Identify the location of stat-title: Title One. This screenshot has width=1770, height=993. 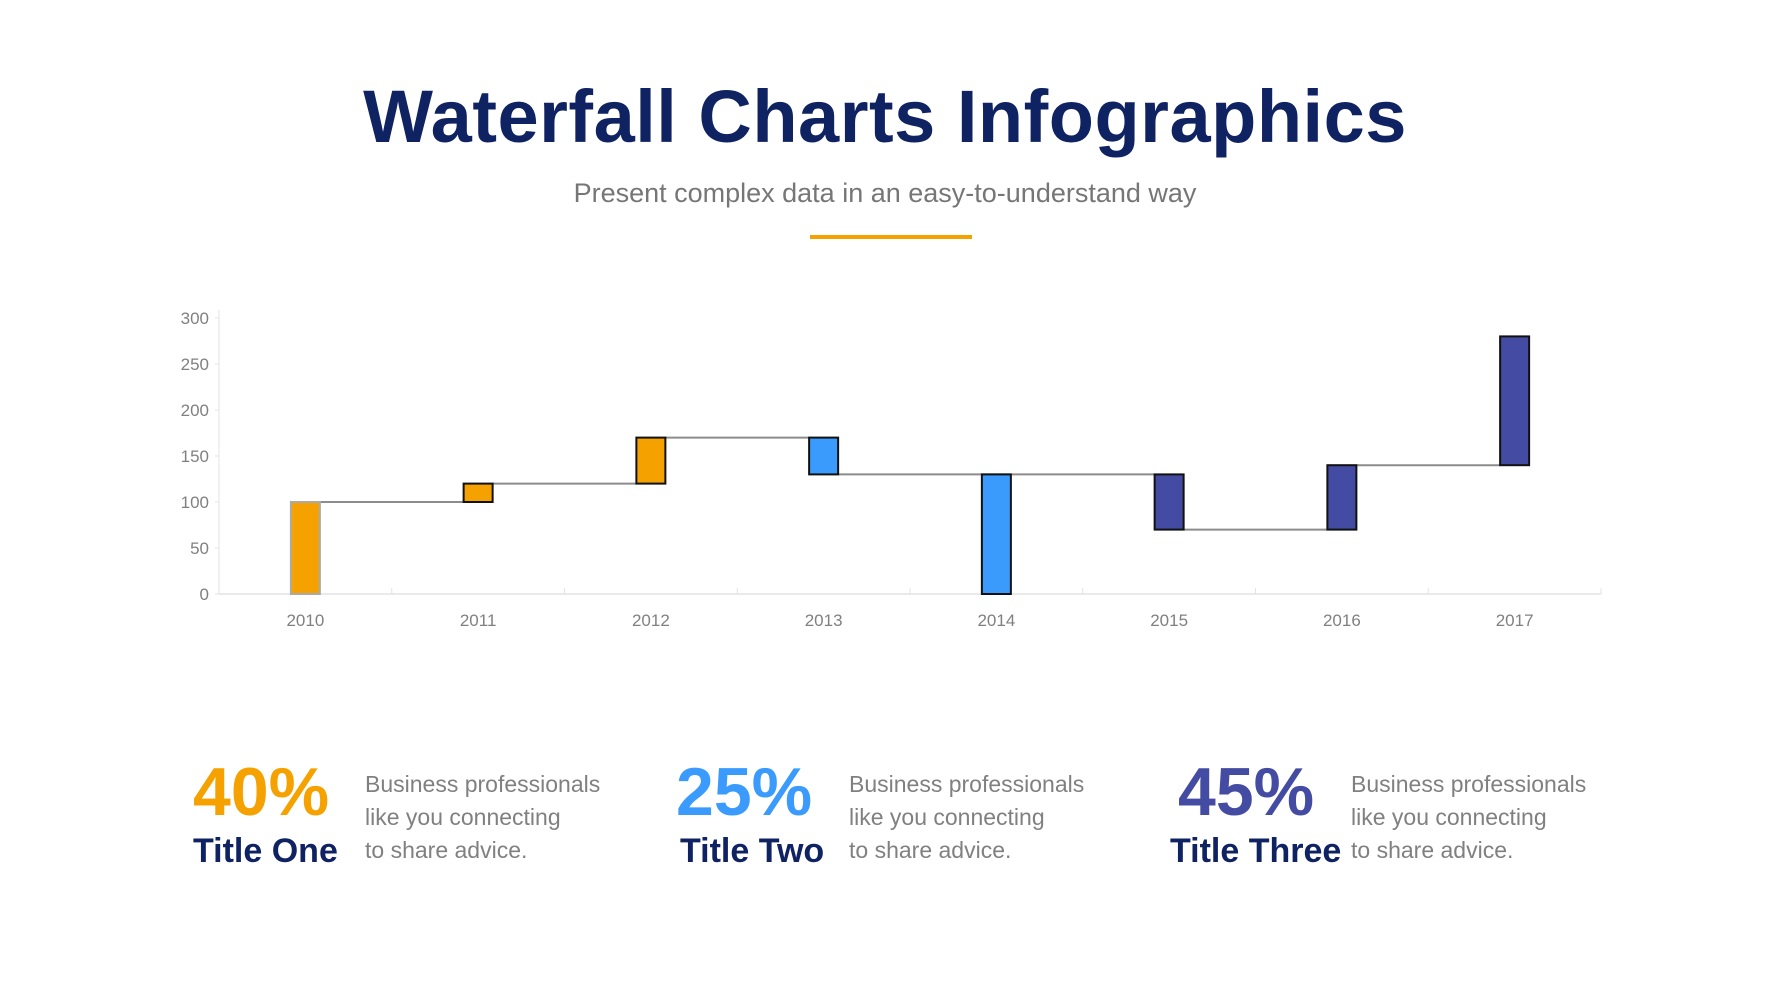
(265, 851).